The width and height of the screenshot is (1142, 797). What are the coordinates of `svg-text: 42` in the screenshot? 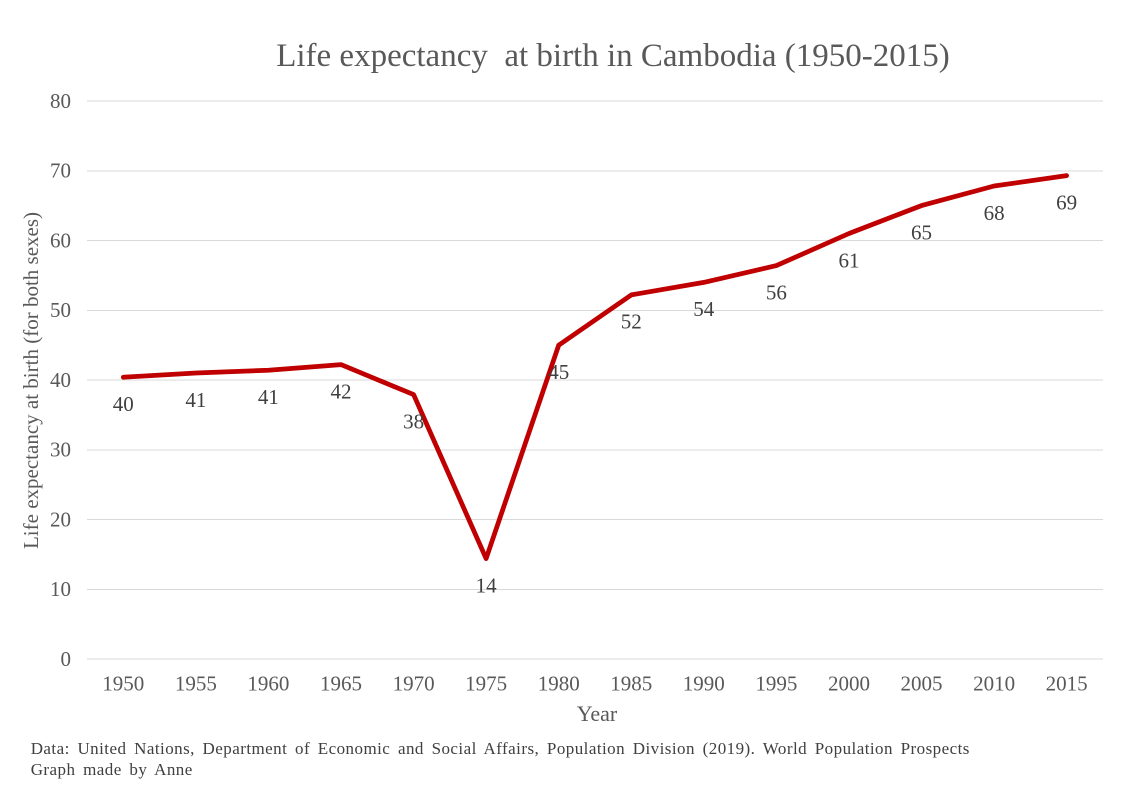 It's located at (341, 391).